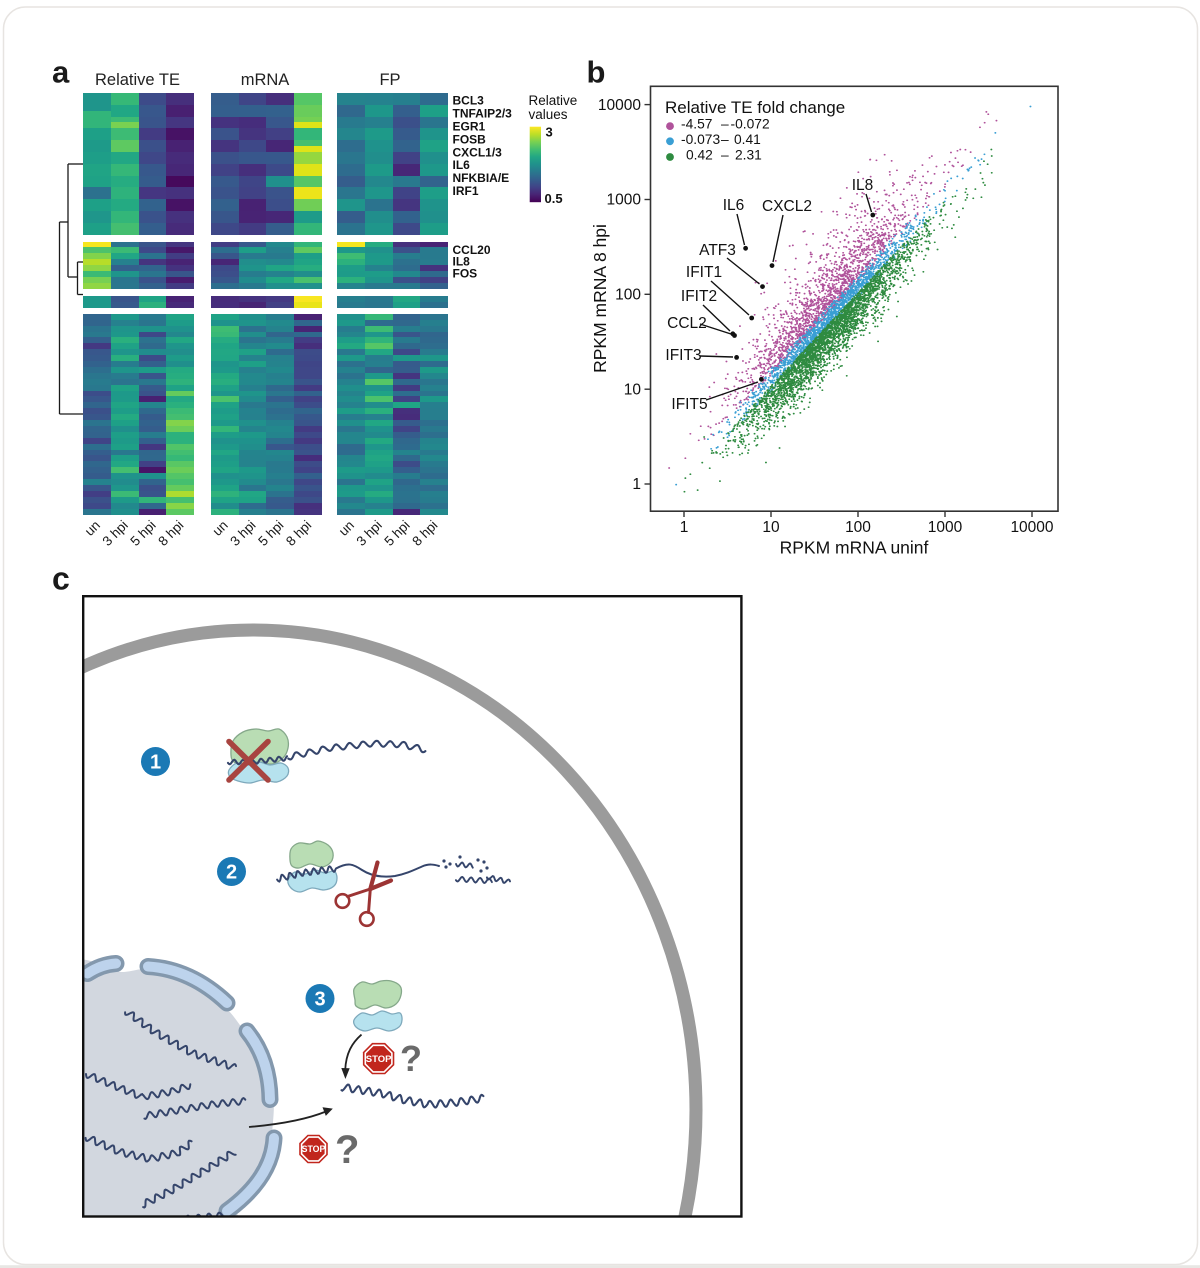 This screenshot has width=1200, height=1268. I want to click on svg-text: FOS, so click(465, 273).